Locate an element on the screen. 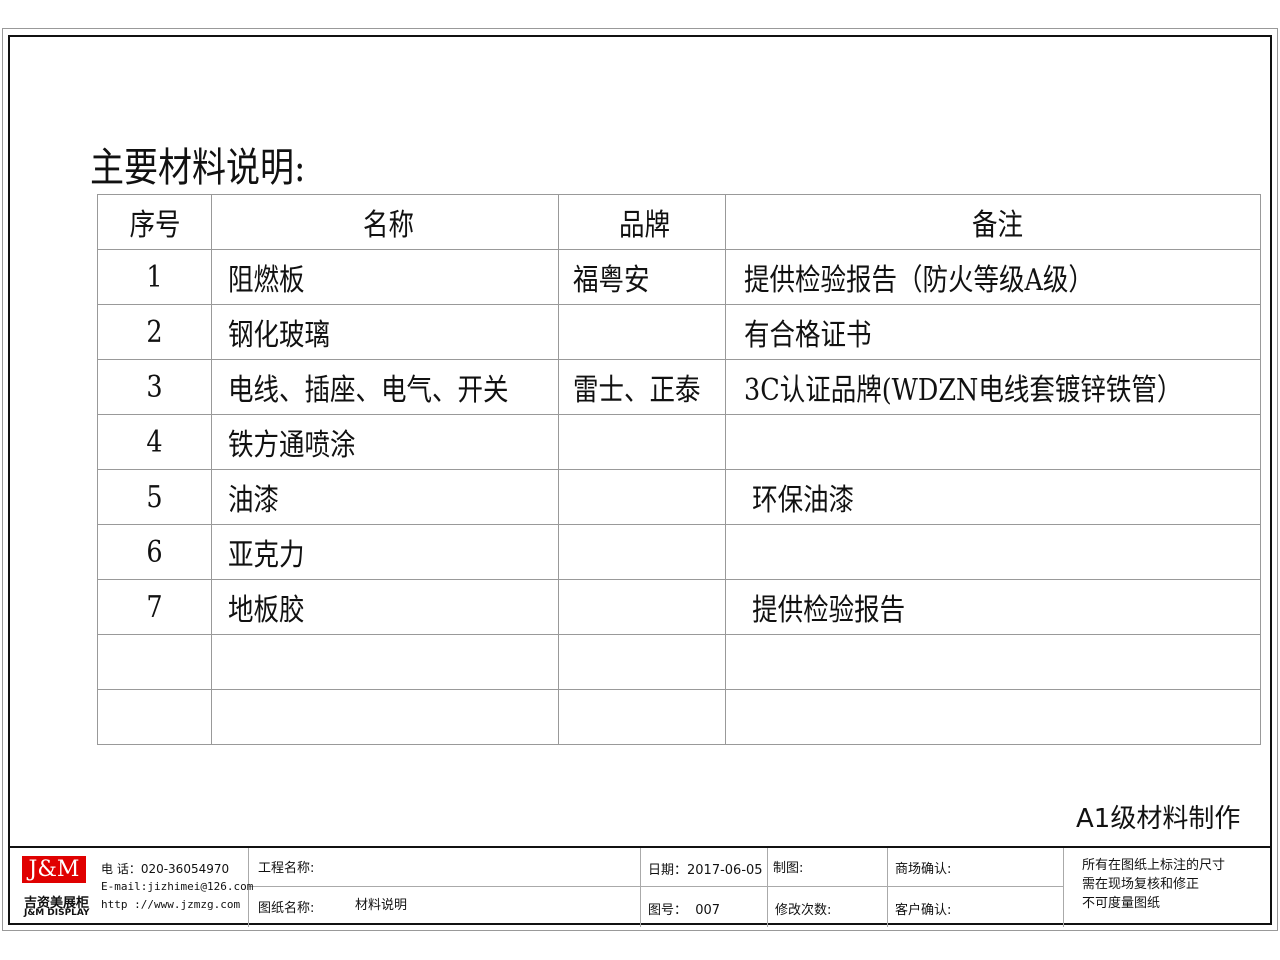 Image resolution: width=1280 pixels, height=960 pixels. table-row: 2 钢化玻璃 有合格证书 is located at coordinates (679, 332).